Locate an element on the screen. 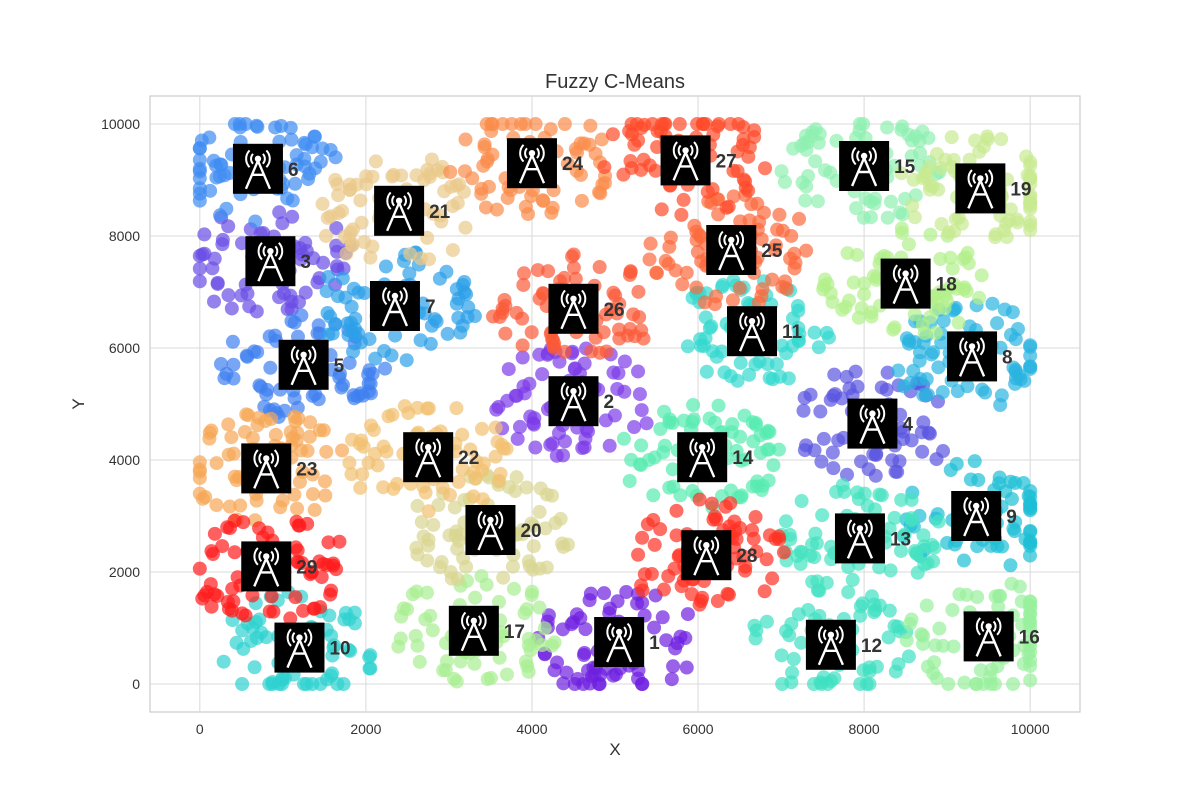 The image size is (1200, 800). tower-6: 6 is located at coordinates (265, 168).